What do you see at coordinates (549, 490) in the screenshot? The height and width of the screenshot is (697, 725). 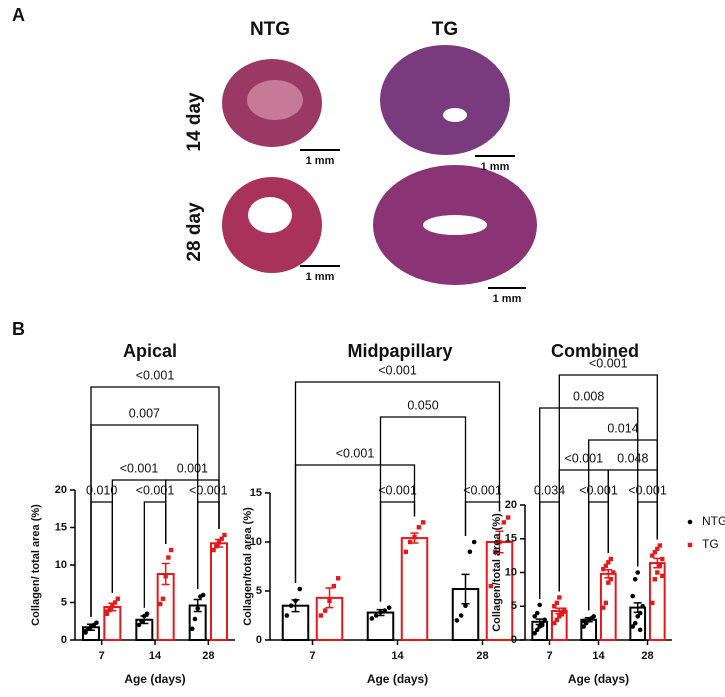 I see `p-value: 0.034` at bounding box center [549, 490].